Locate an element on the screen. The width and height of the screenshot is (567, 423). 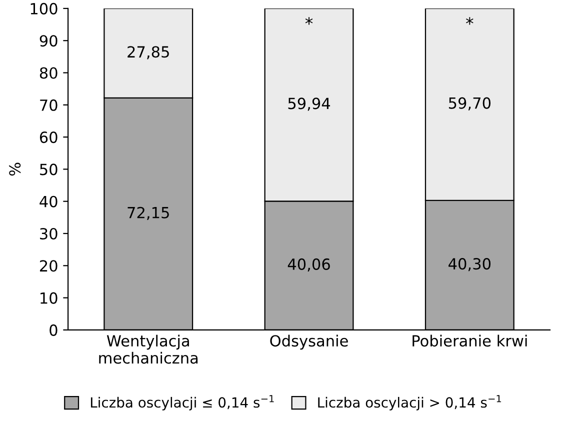
legend-label: Liczba oscylacji ≤ 0,14 s$^{−1}$ is located at coordinates (182, 402).